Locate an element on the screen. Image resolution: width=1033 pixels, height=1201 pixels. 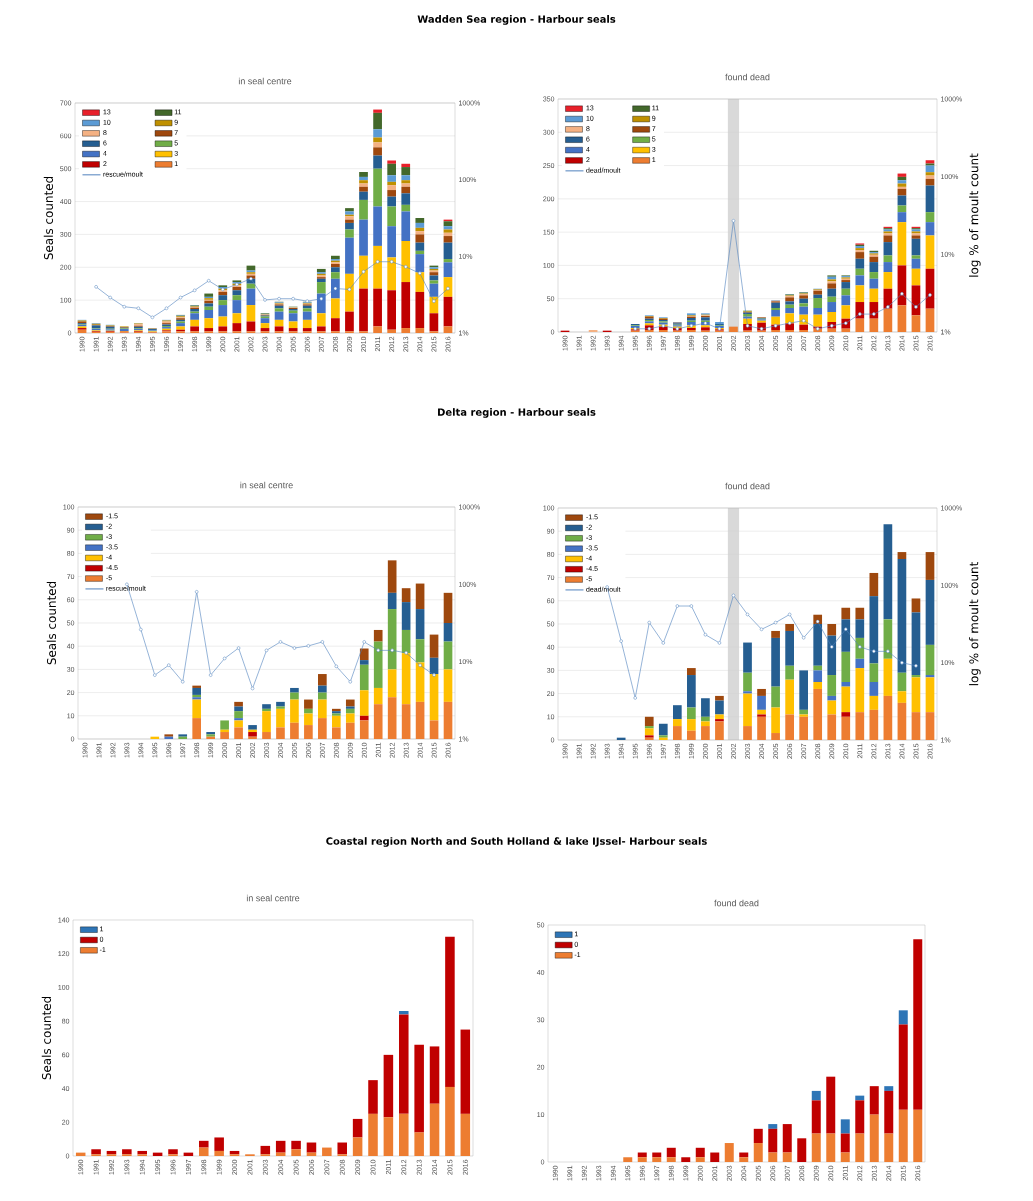
text: Delta region - Harbour seals is located at coordinates (517, 413).